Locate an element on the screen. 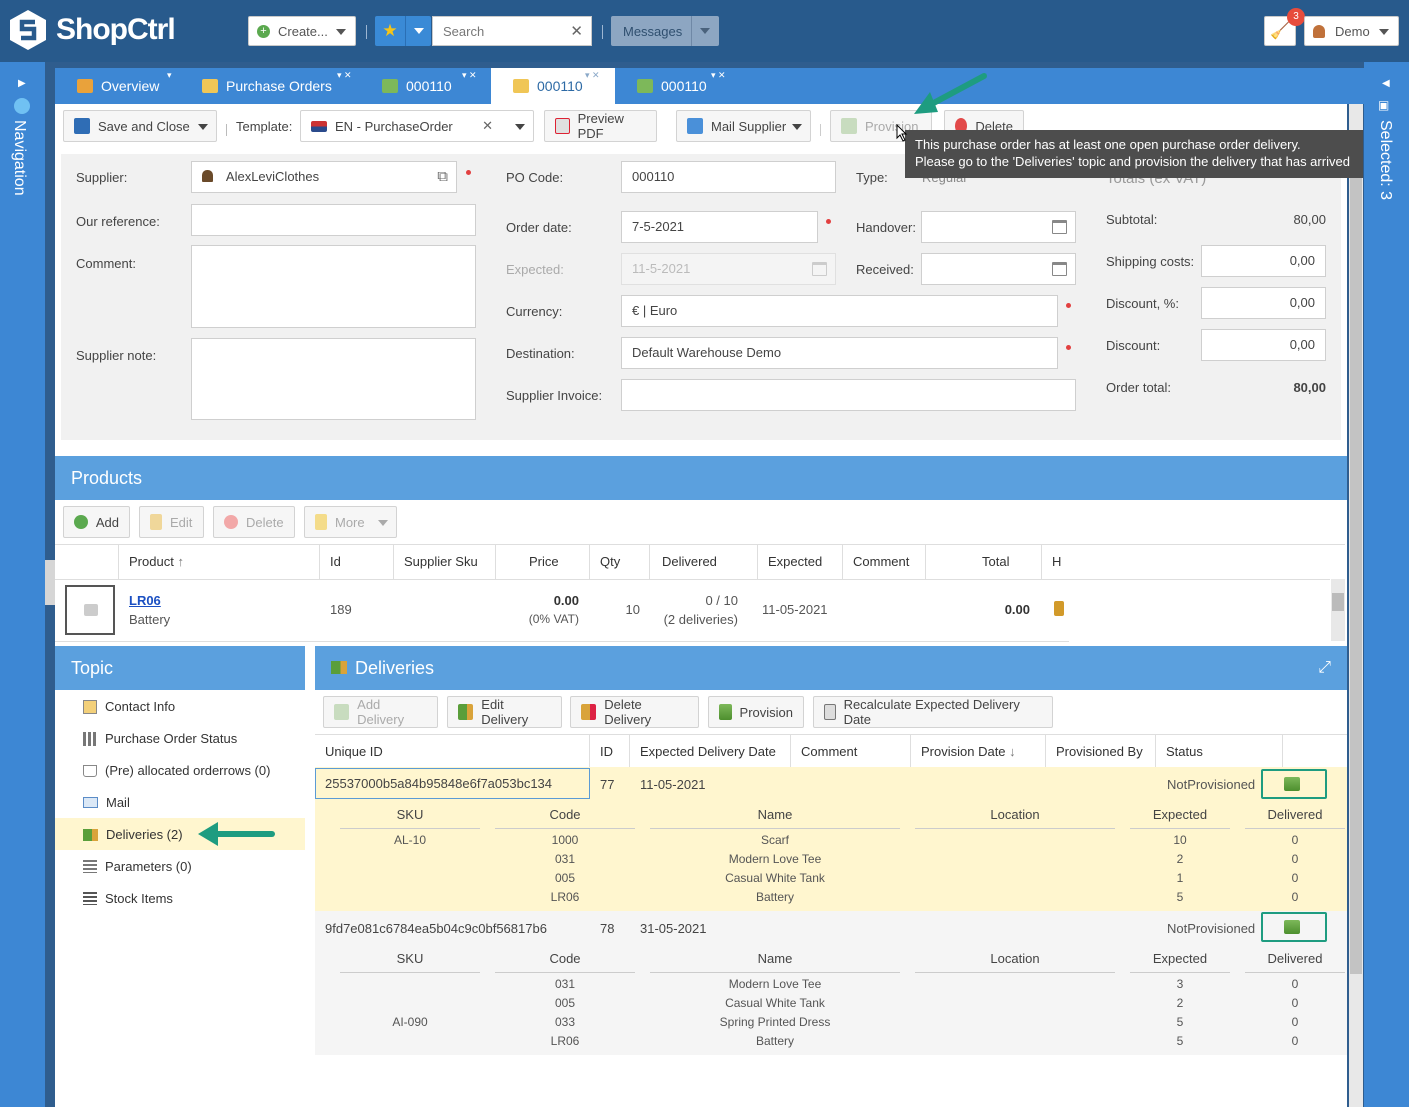  mail-supplier-button: Mail Supplier is located at coordinates (743, 126).